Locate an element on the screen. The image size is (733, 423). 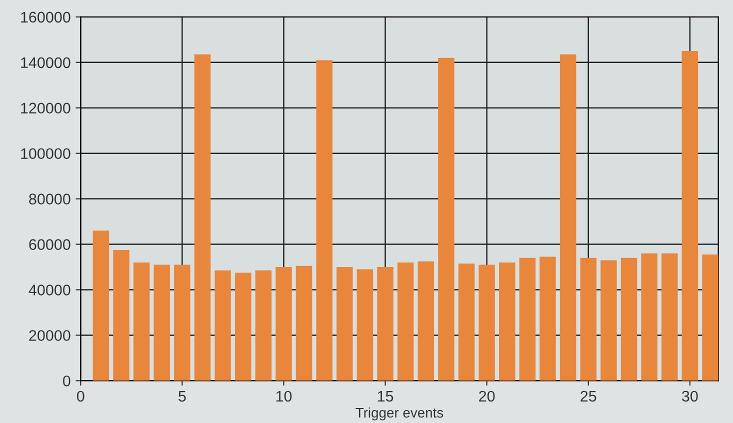
y-tick-label: 140000 is located at coordinates (45, 62).